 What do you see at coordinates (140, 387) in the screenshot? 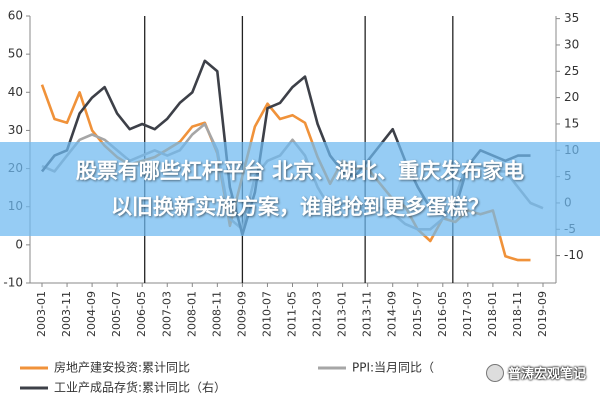
I see `legend-label: 工业产成品存货:累计同比（右）` at bounding box center [140, 387].